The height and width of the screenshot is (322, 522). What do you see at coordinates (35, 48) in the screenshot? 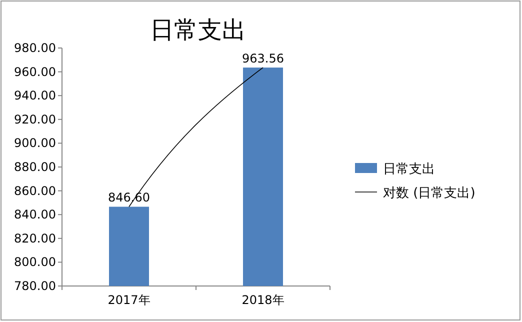
I see `y-tick-label: 980.00` at bounding box center [35, 48].